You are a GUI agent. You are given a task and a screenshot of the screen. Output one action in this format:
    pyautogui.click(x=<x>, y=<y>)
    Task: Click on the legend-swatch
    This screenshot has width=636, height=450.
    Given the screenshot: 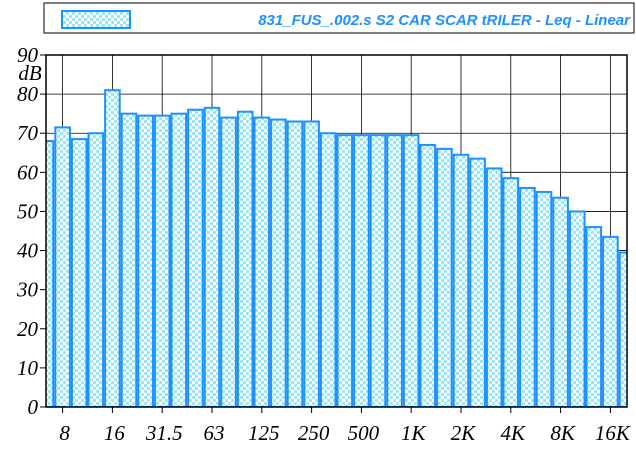 What is the action you would take?
    pyautogui.click(x=96, y=19)
    